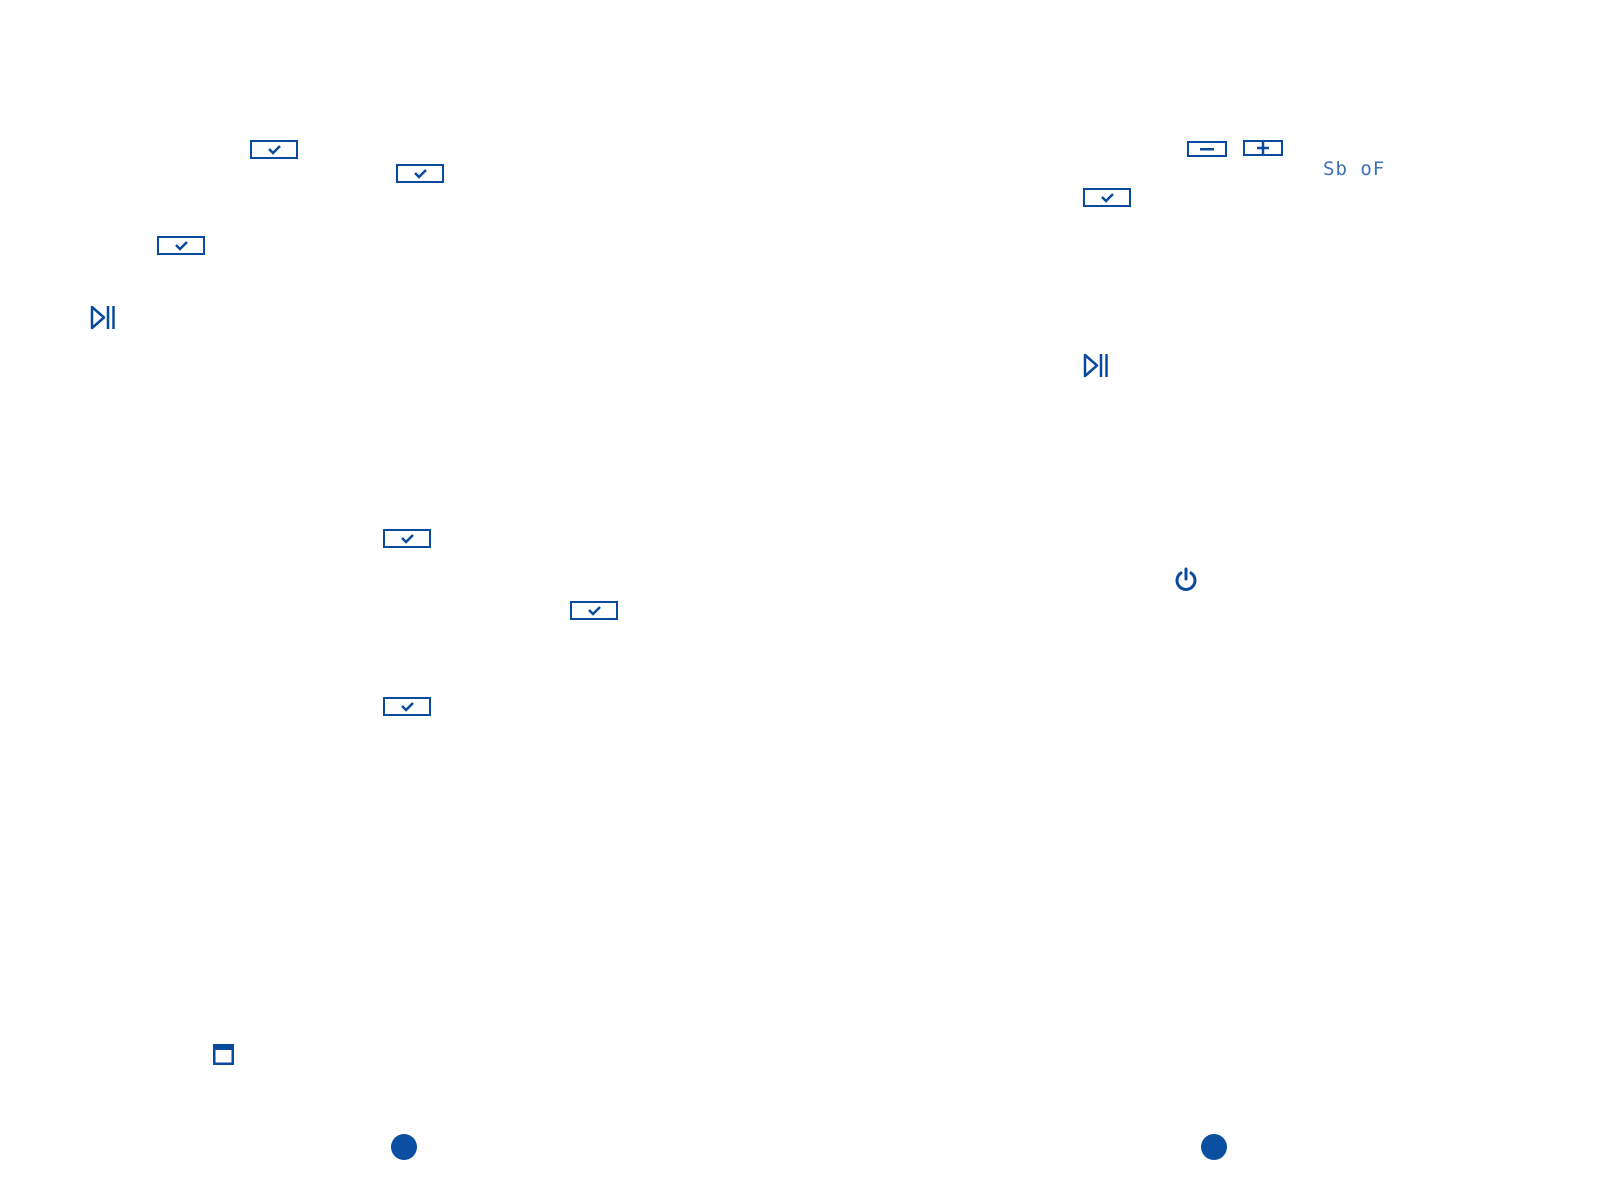  Describe the element at coordinates (1186, 579) in the screenshot. I see `power-icon` at that location.